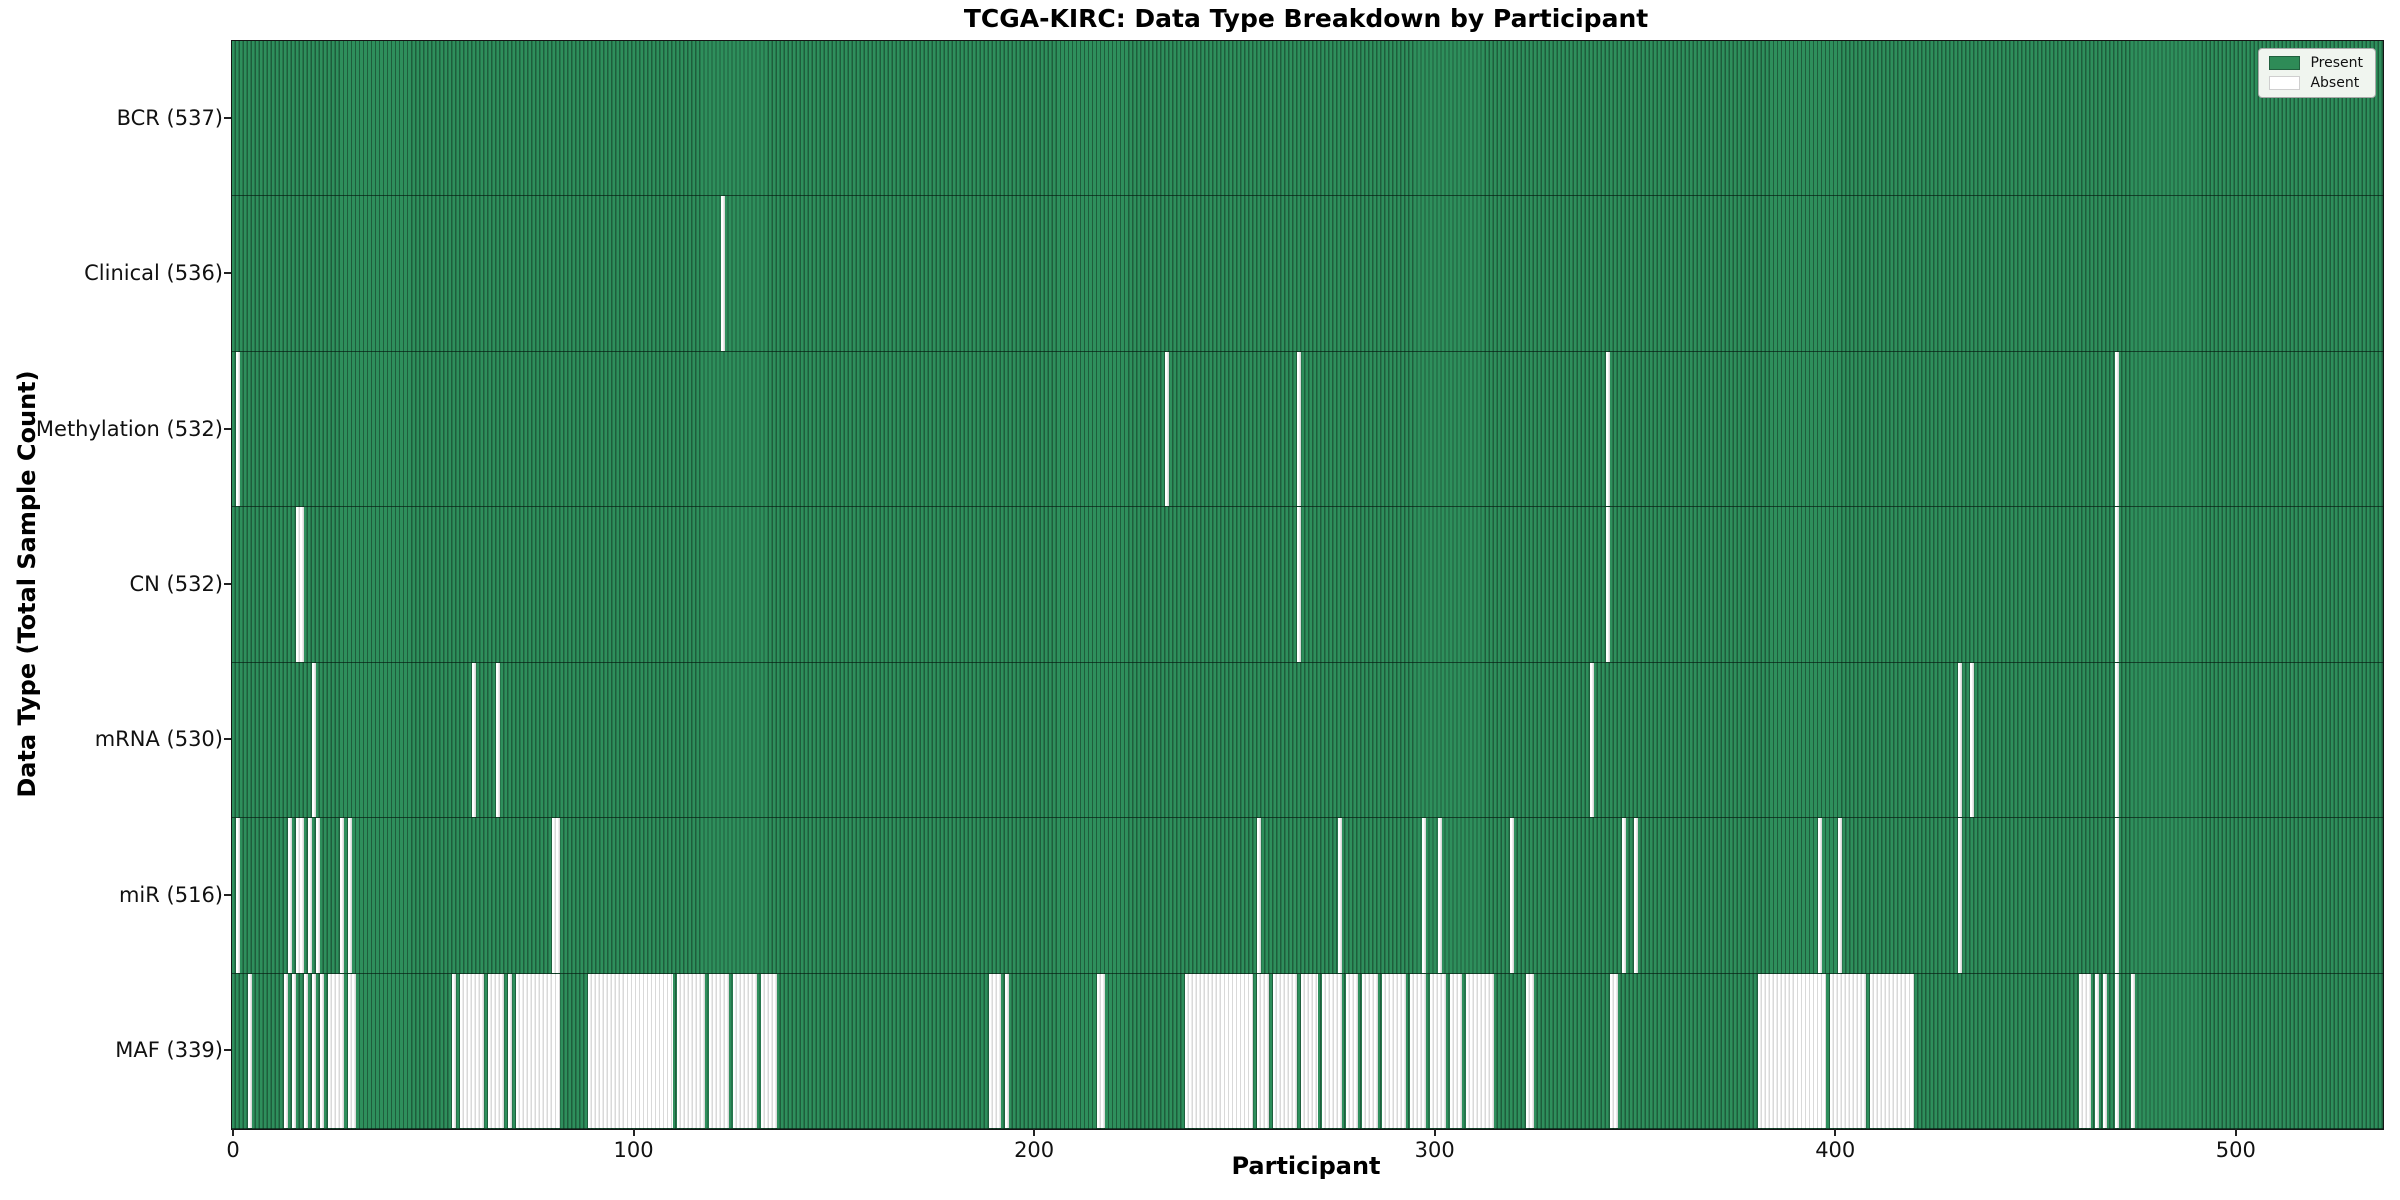 Image resolution: width=2400 pixels, height=1200 pixels. Describe the element at coordinates (2335, 83) in the screenshot. I see `legend-absent-label: Absent` at that location.